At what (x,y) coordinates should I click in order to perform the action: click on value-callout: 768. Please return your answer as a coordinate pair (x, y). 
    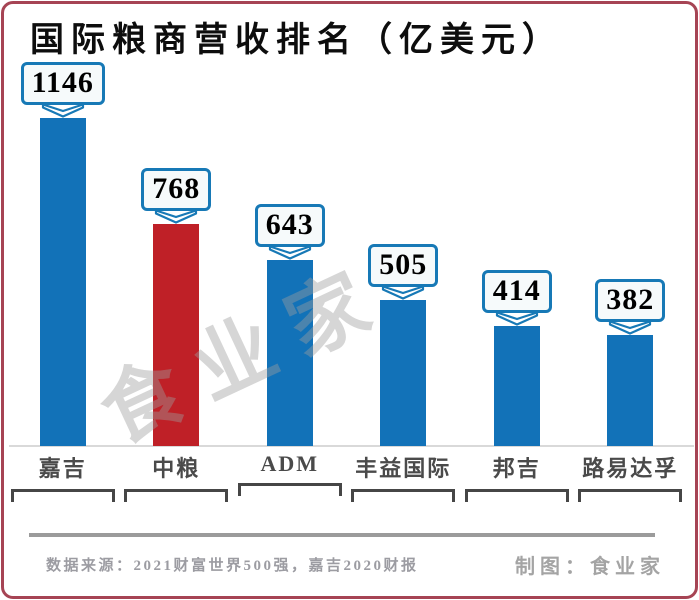
    Looking at the image, I should click on (176, 196).